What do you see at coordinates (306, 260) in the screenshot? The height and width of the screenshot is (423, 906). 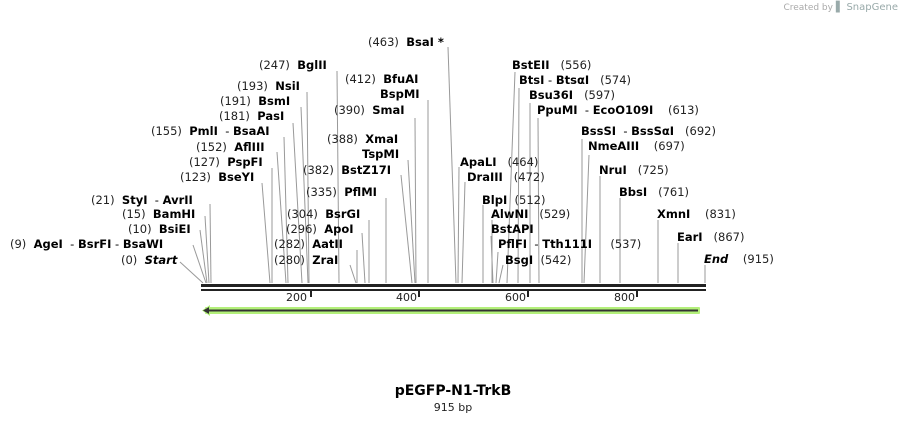 I see `site-zrai: (280) ZraI` at bounding box center [306, 260].